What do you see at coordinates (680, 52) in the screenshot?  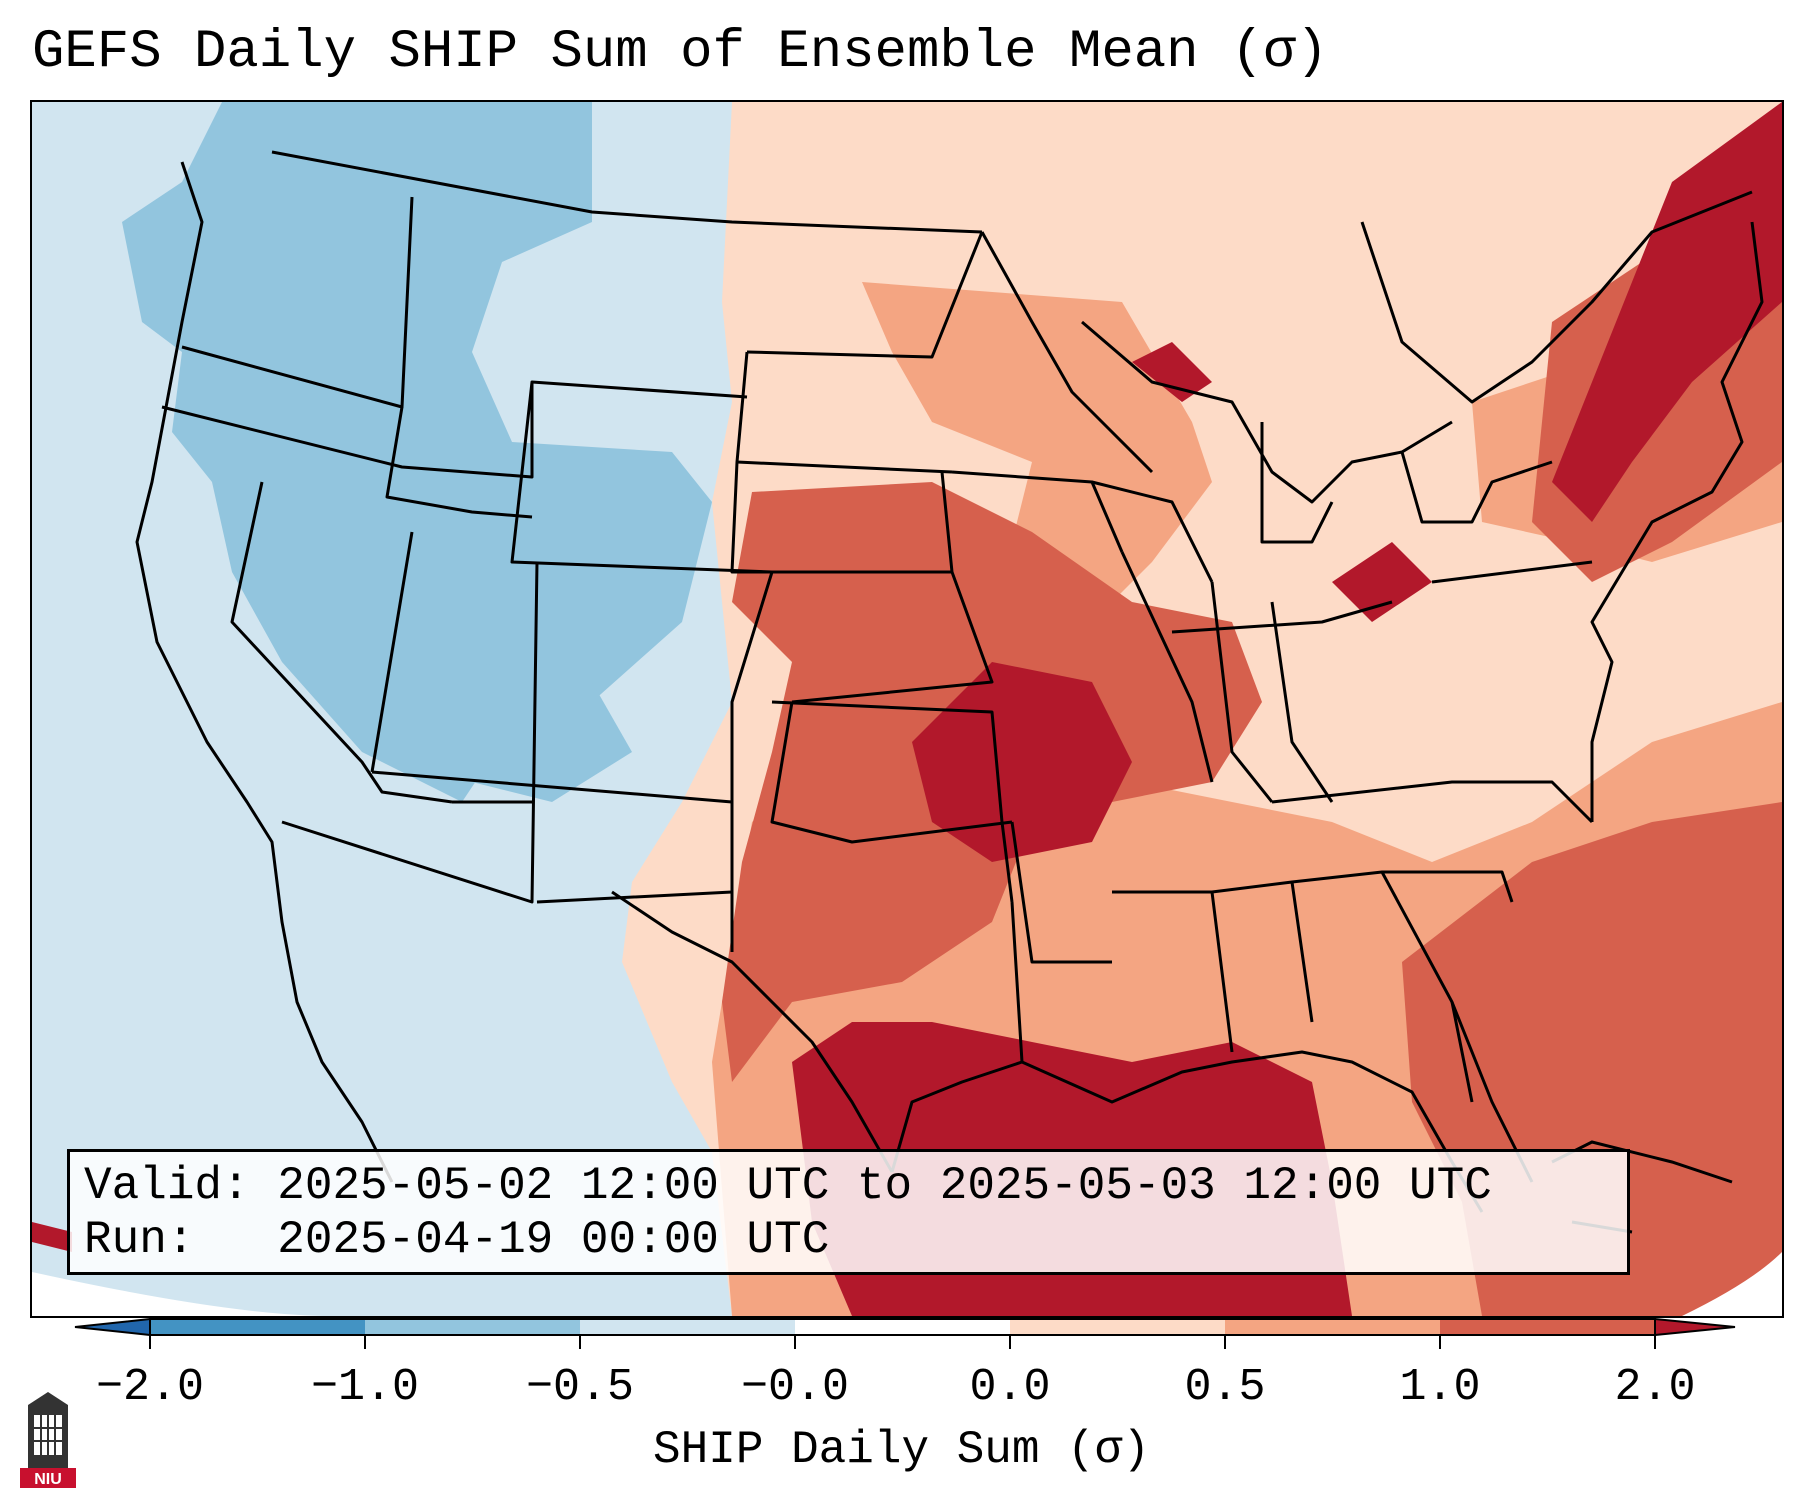 I see `map-title: GEFS Daily SHIP Sum of Ensemble Mean (σ)` at bounding box center [680, 52].